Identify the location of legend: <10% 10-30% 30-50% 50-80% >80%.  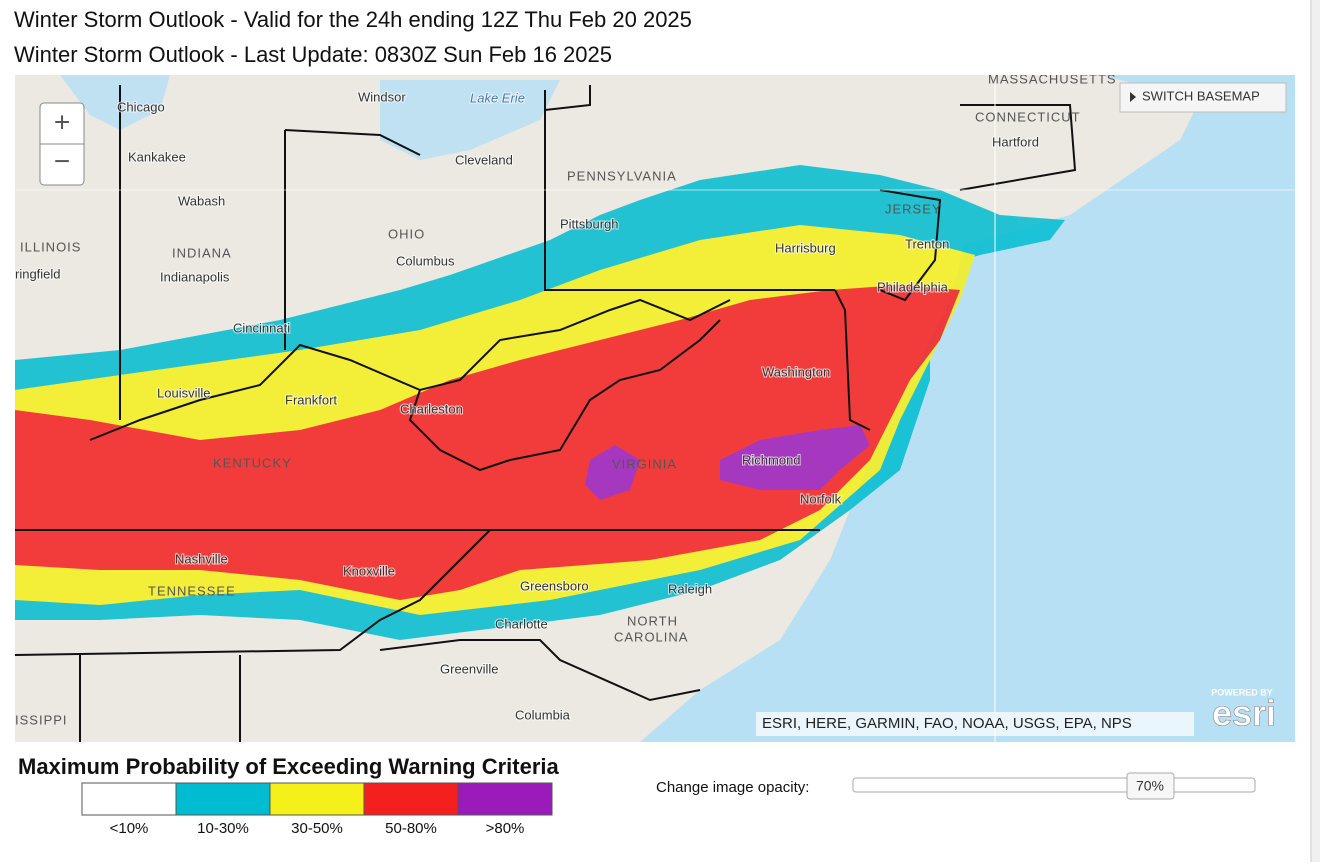
(317, 809).